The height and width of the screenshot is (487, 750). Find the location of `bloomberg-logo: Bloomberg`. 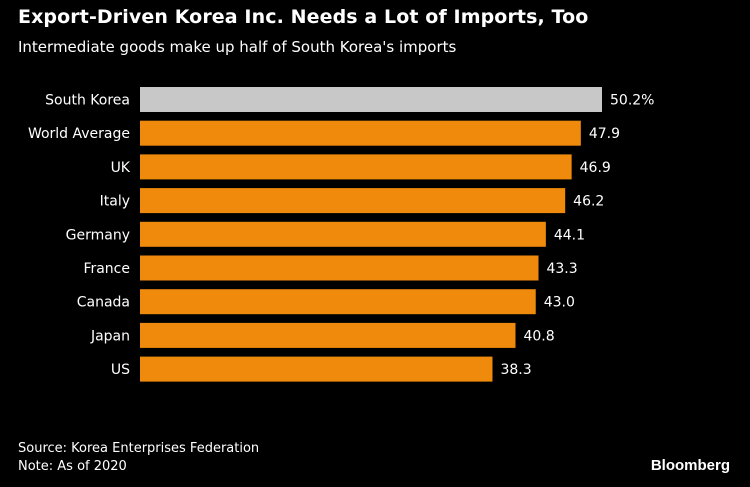

bloomberg-logo: Bloomberg is located at coordinates (690, 465).